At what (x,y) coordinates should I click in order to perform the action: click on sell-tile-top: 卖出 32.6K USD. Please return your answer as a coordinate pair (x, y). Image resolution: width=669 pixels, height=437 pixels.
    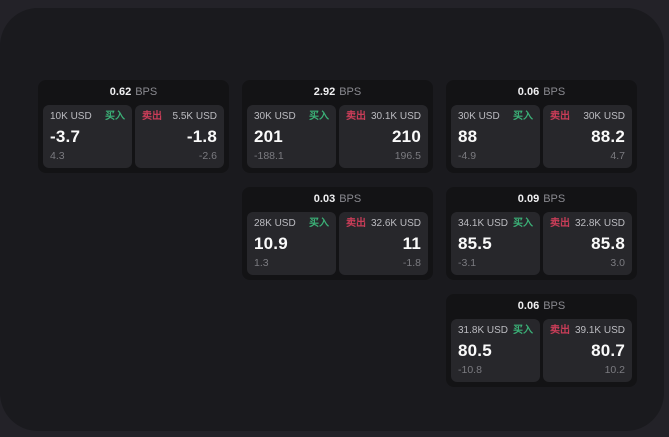
    Looking at the image, I should click on (383, 223).